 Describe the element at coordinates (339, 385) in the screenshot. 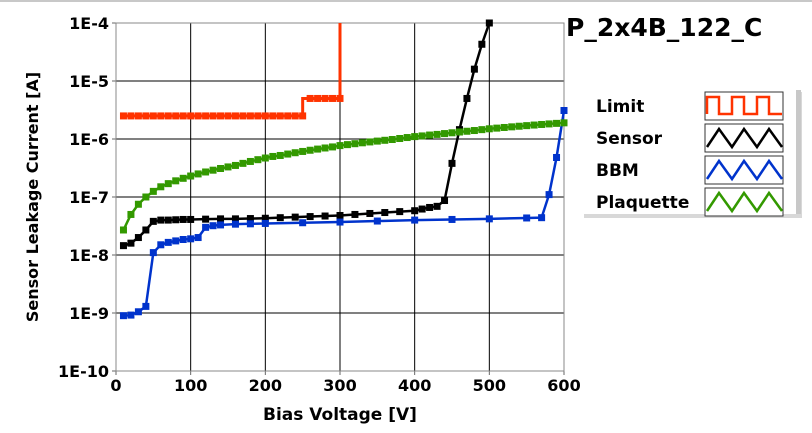

I see `x-tick-label: 300` at that location.